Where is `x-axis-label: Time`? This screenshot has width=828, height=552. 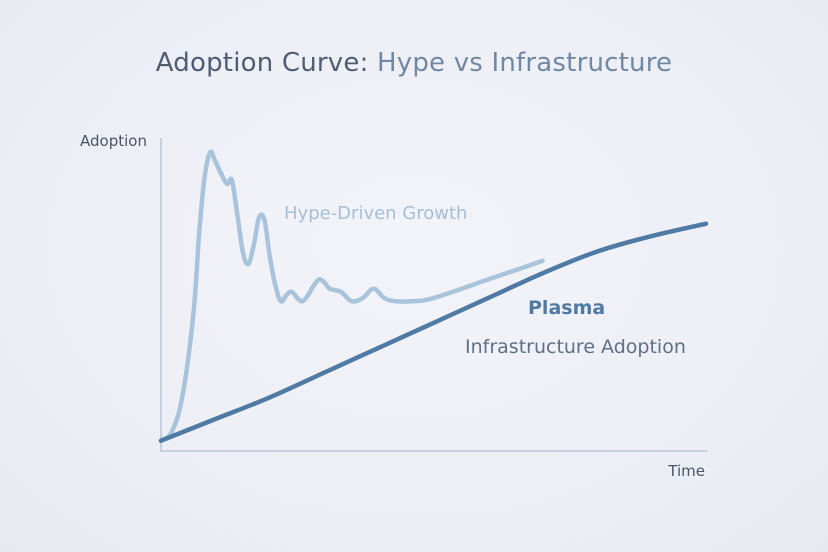 x-axis-label: Time is located at coordinates (686, 471).